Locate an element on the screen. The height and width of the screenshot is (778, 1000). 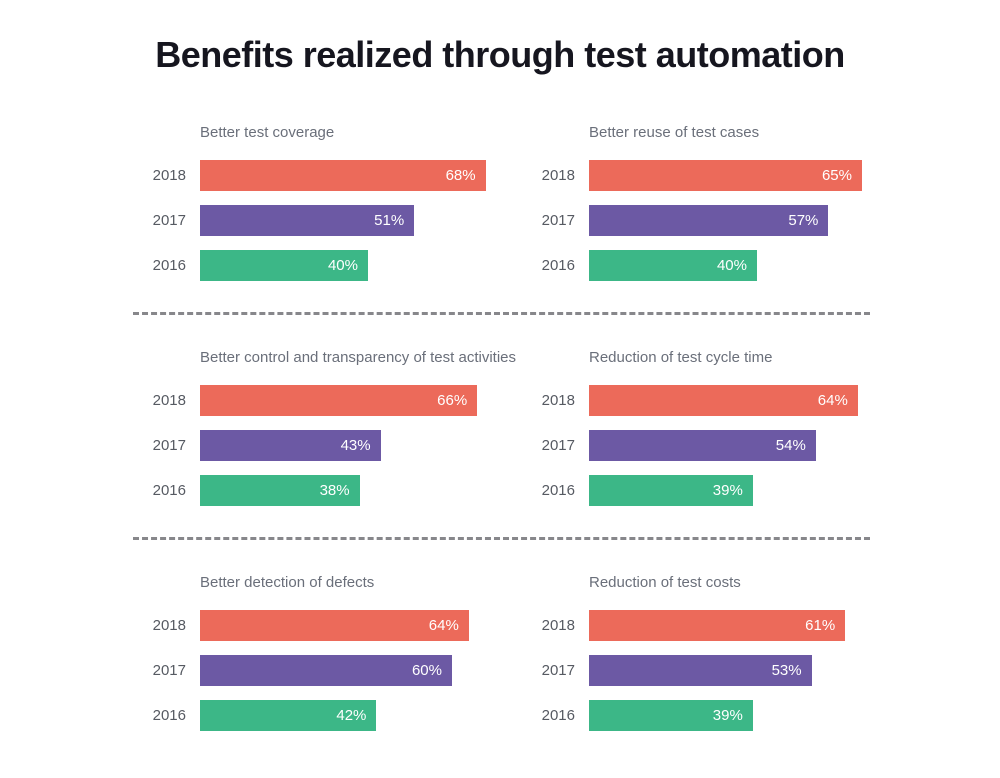
bar-row: 2017 53% is located at coordinates (731, 670).